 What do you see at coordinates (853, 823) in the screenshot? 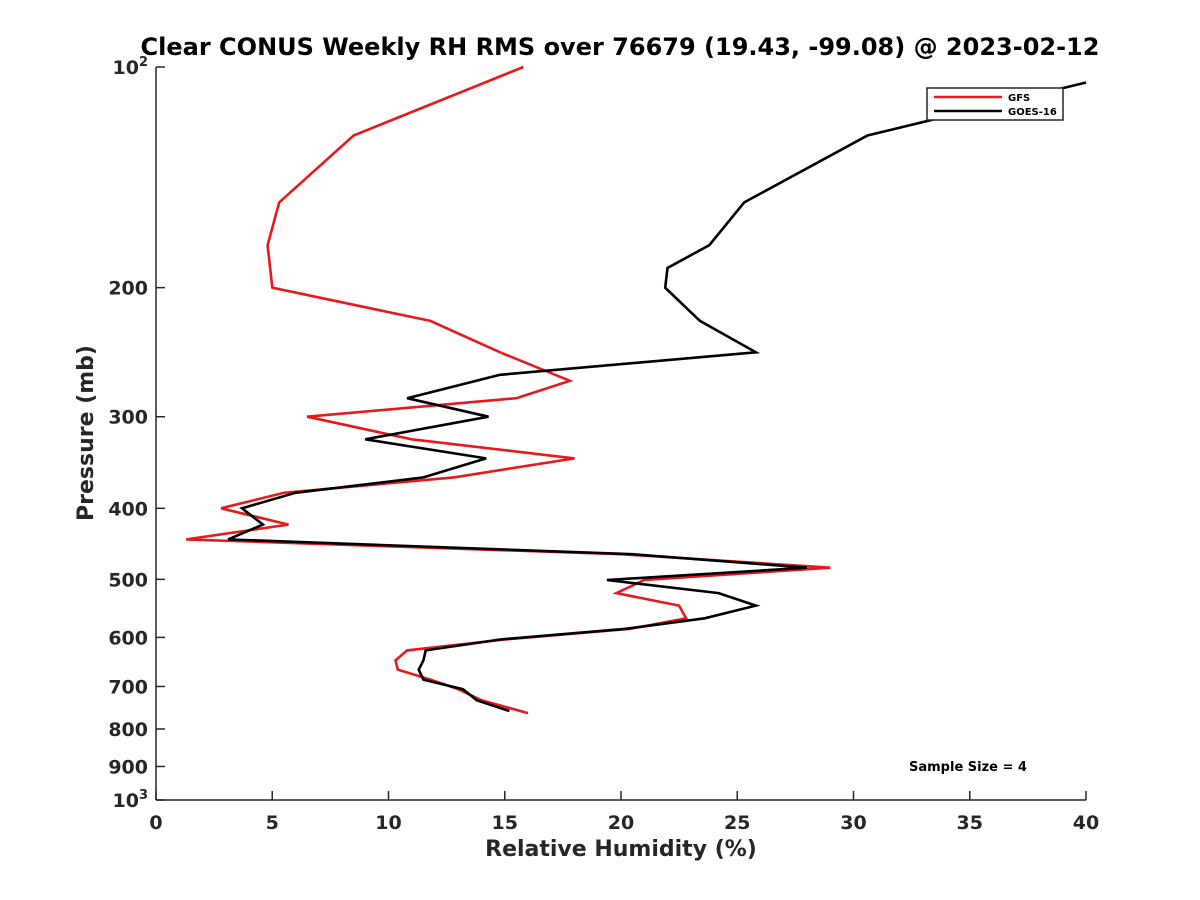
I see `x-tick-label: 30` at bounding box center [853, 823].